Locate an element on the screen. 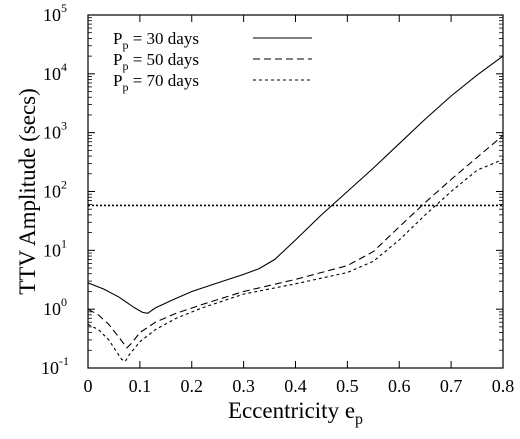 Image resolution: width=520 pixels, height=439 pixels. legend-label-0: Pp = 30 days is located at coordinates (156, 40).